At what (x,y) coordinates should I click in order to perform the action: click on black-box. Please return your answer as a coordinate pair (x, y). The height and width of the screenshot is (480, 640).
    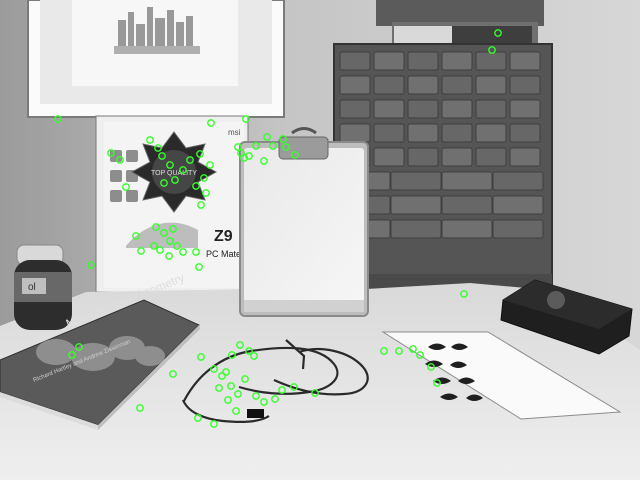
    Looking at the image, I should click on (566, 317).